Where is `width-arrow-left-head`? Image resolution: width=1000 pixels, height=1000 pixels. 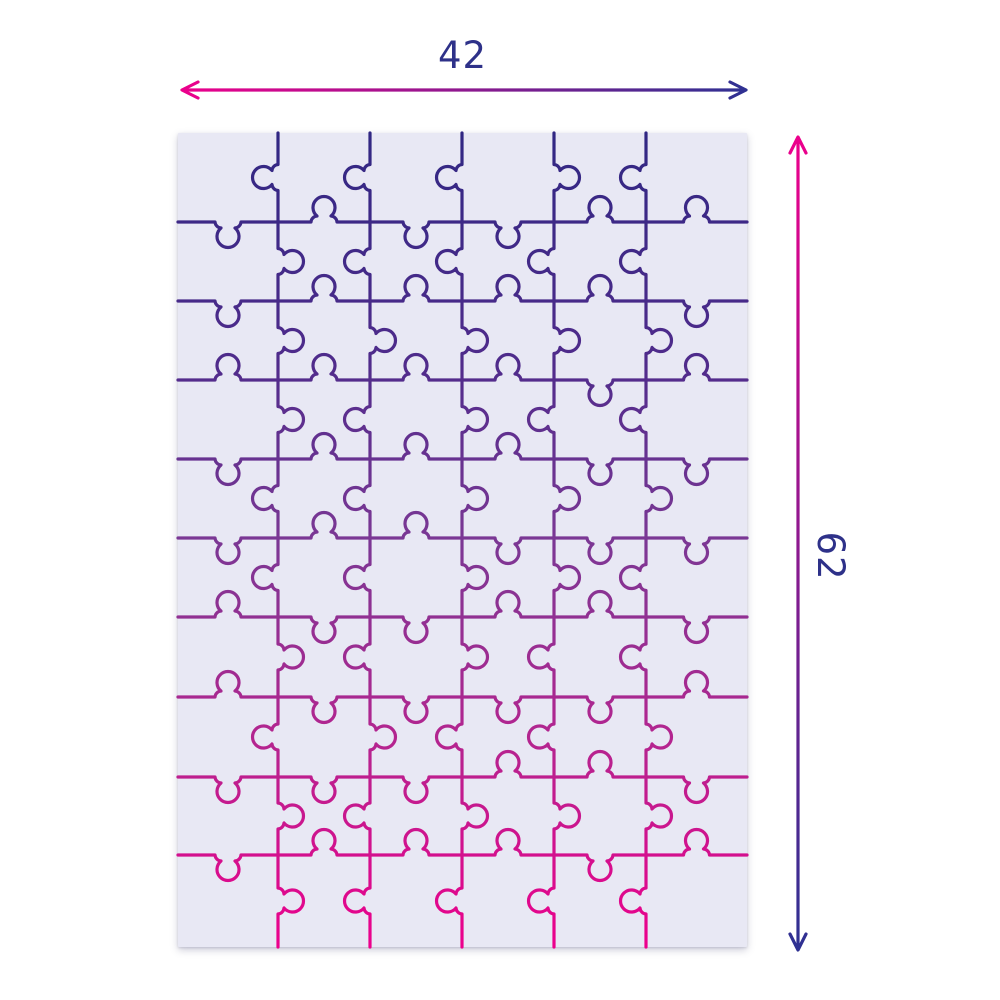
width-arrow-left-head is located at coordinates (190, 90).